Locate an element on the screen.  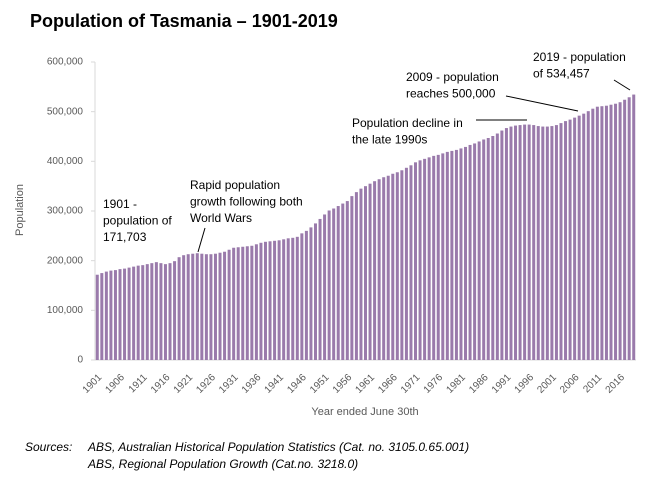
annotation: Rapid population is located at coordinates (235, 185).